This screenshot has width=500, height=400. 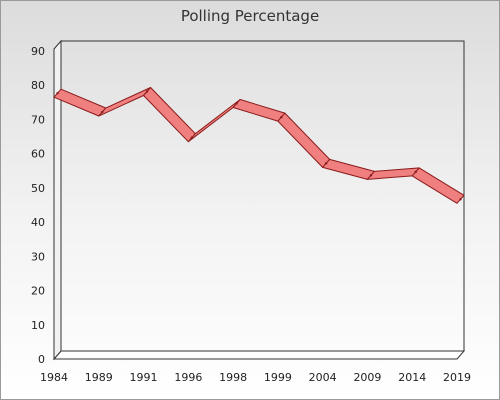 What do you see at coordinates (278, 377) in the screenshot?
I see `x-tick-label: 1999` at bounding box center [278, 377].